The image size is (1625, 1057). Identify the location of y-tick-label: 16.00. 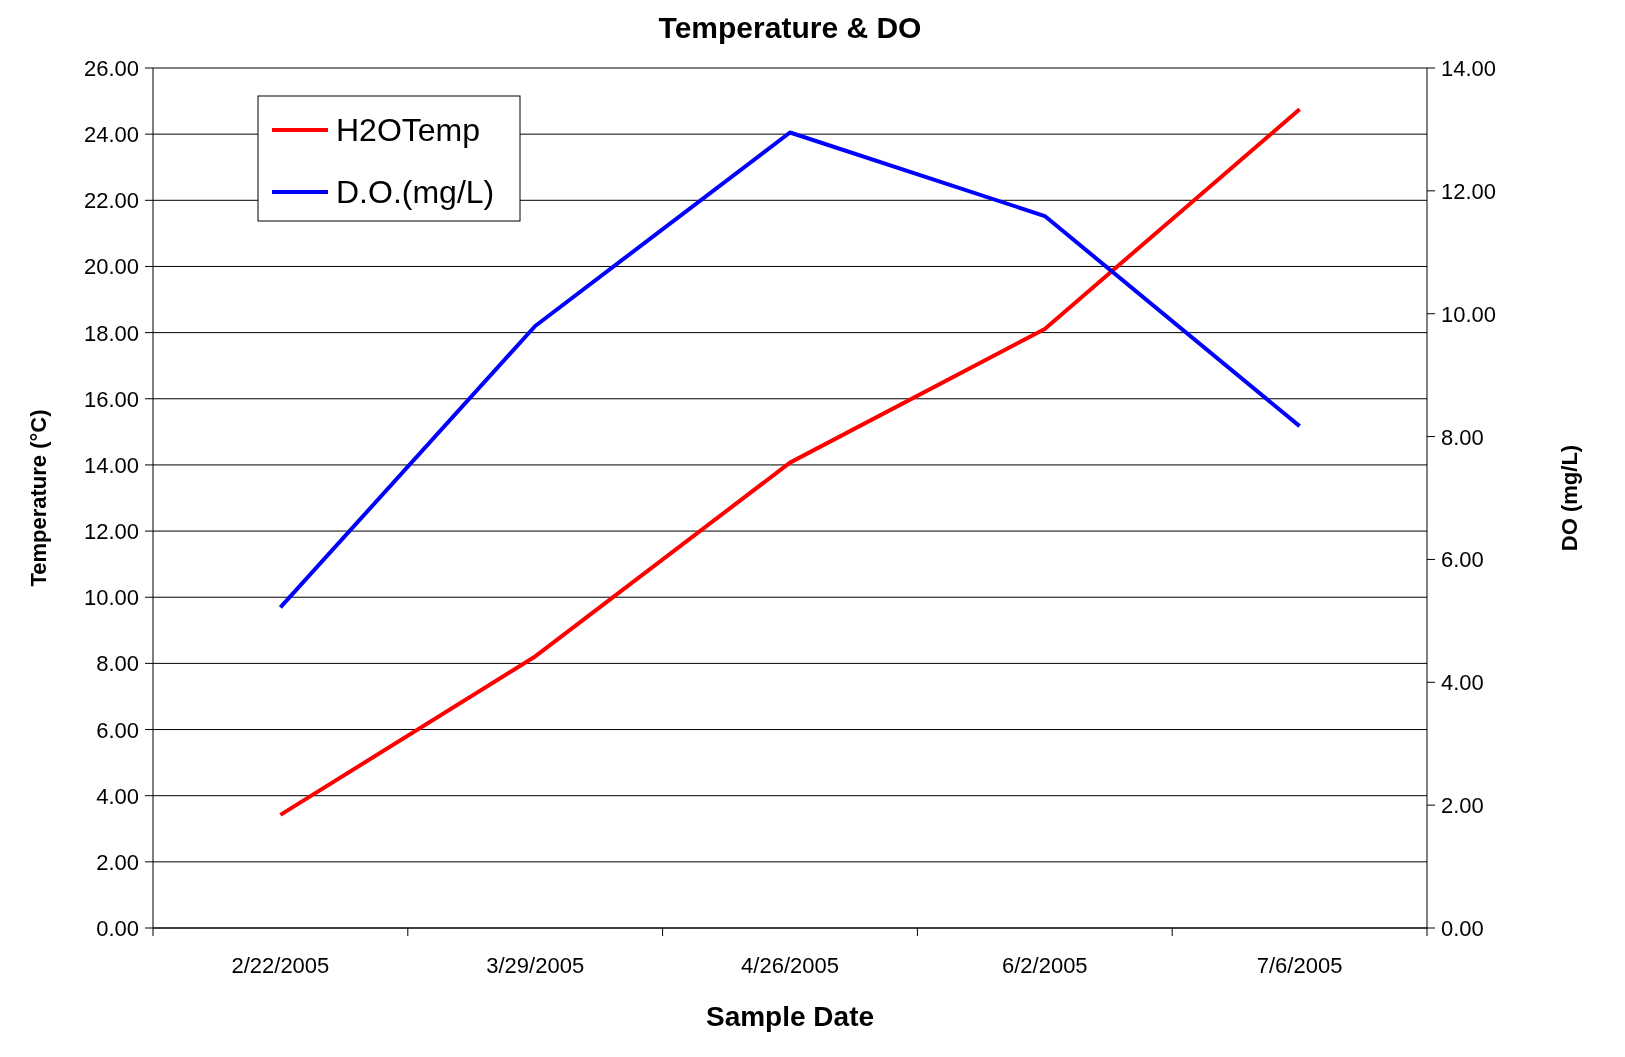
(111, 399).